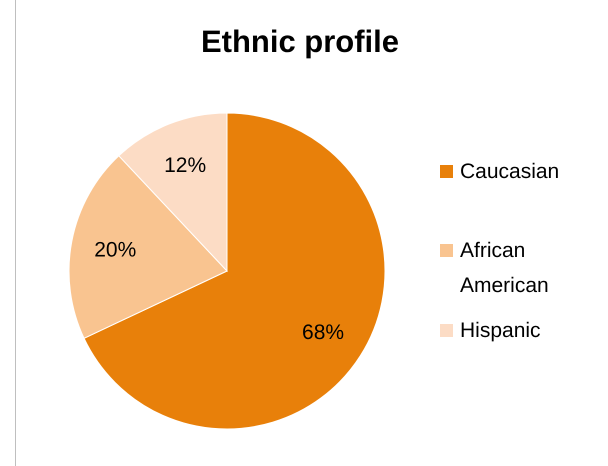 The height and width of the screenshot is (466, 608). Describe the element at coordinates (300, 41) in the screenshot. I see `chart-title: Ethnic profile` at that location.